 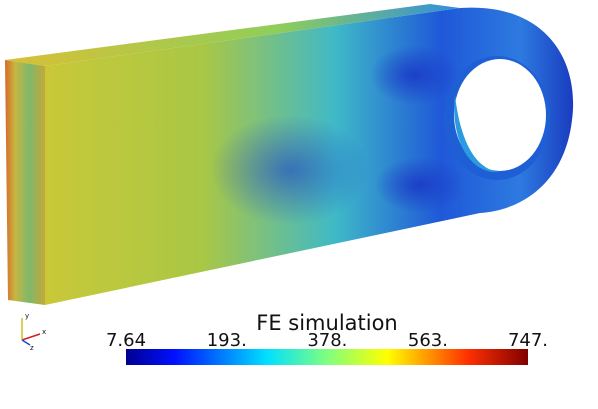 I want to click on colorbar: FE simulation 7.64 193. 378. 563. 747., so click(x=327, y=338).